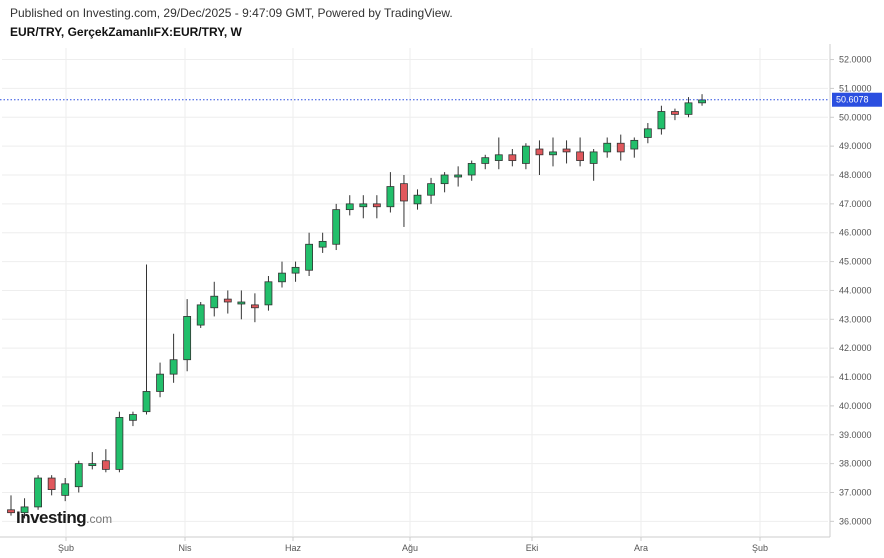  What do you see at coordinates (855, 204) in the screenshot?
I see `y-tick-label: 47.0000` at bounding box center [855, 204].